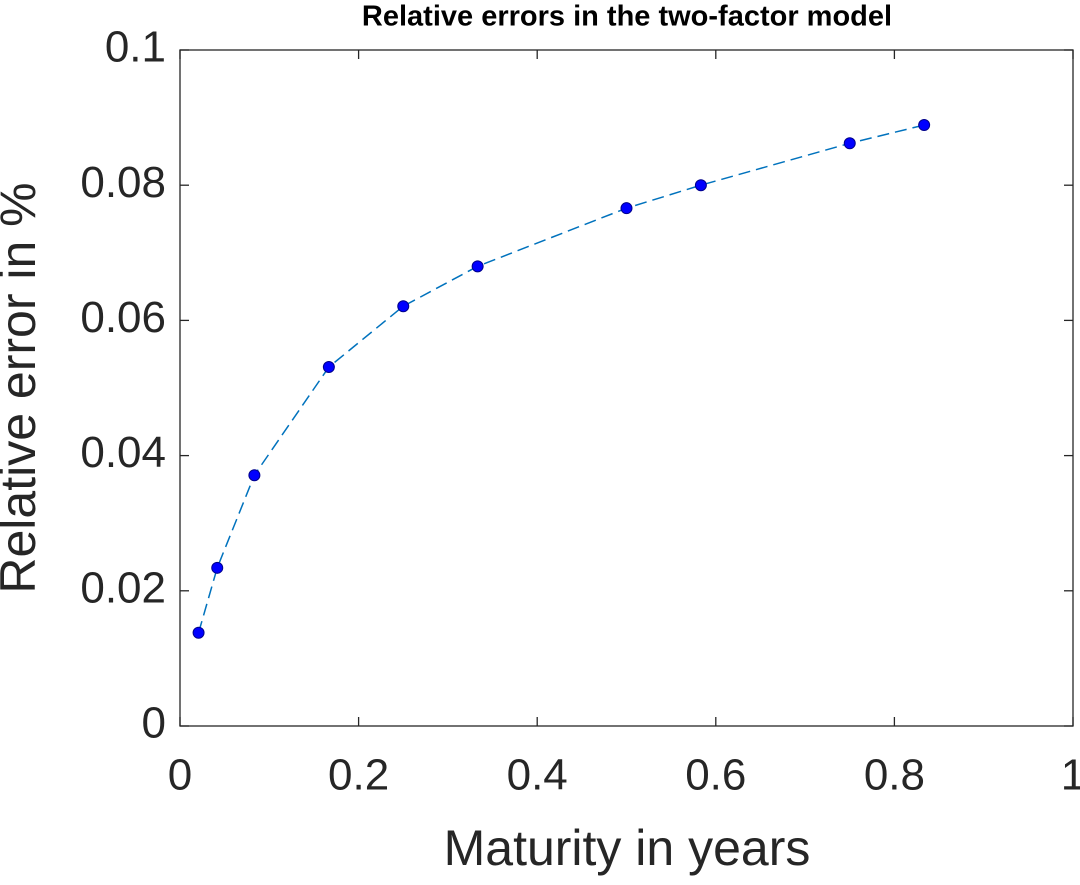  What do you see at coordinates (123, 452) in the screenshot?
I see `y-tick-label: 0.04` at bounding box center [123, 452].